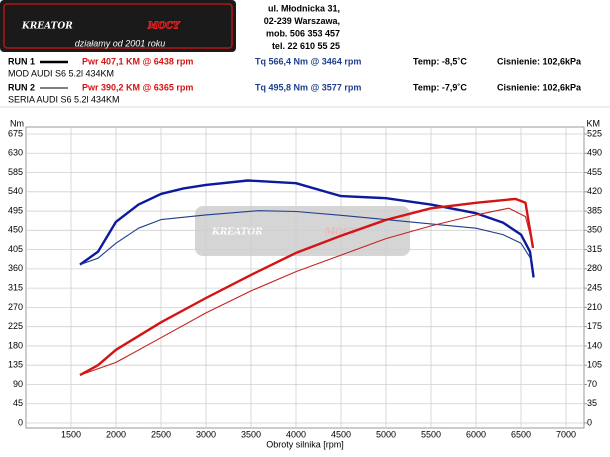 The height and width of the screenshot is (457, 610). Describe the element at coordinates (386, 434) in the screenshot. I see `x-tick-label: 5000` at that location.